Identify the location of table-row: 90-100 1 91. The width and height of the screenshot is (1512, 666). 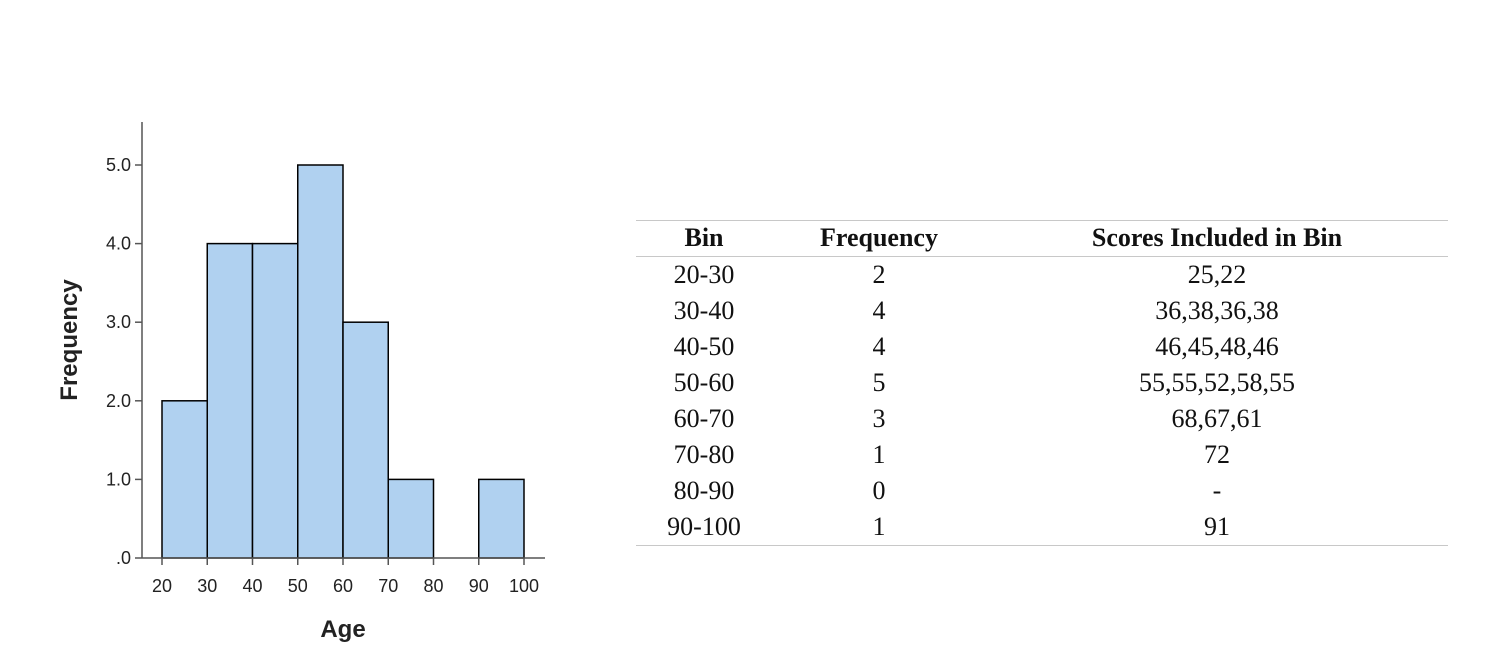
(1042, 527).